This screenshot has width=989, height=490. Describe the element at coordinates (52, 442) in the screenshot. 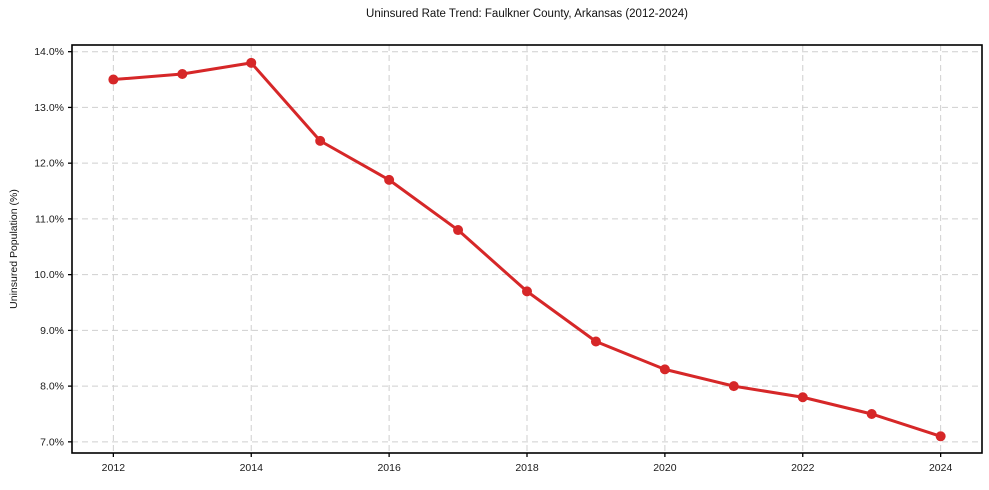

I see `y-tick-label: 7.0%` at that location.